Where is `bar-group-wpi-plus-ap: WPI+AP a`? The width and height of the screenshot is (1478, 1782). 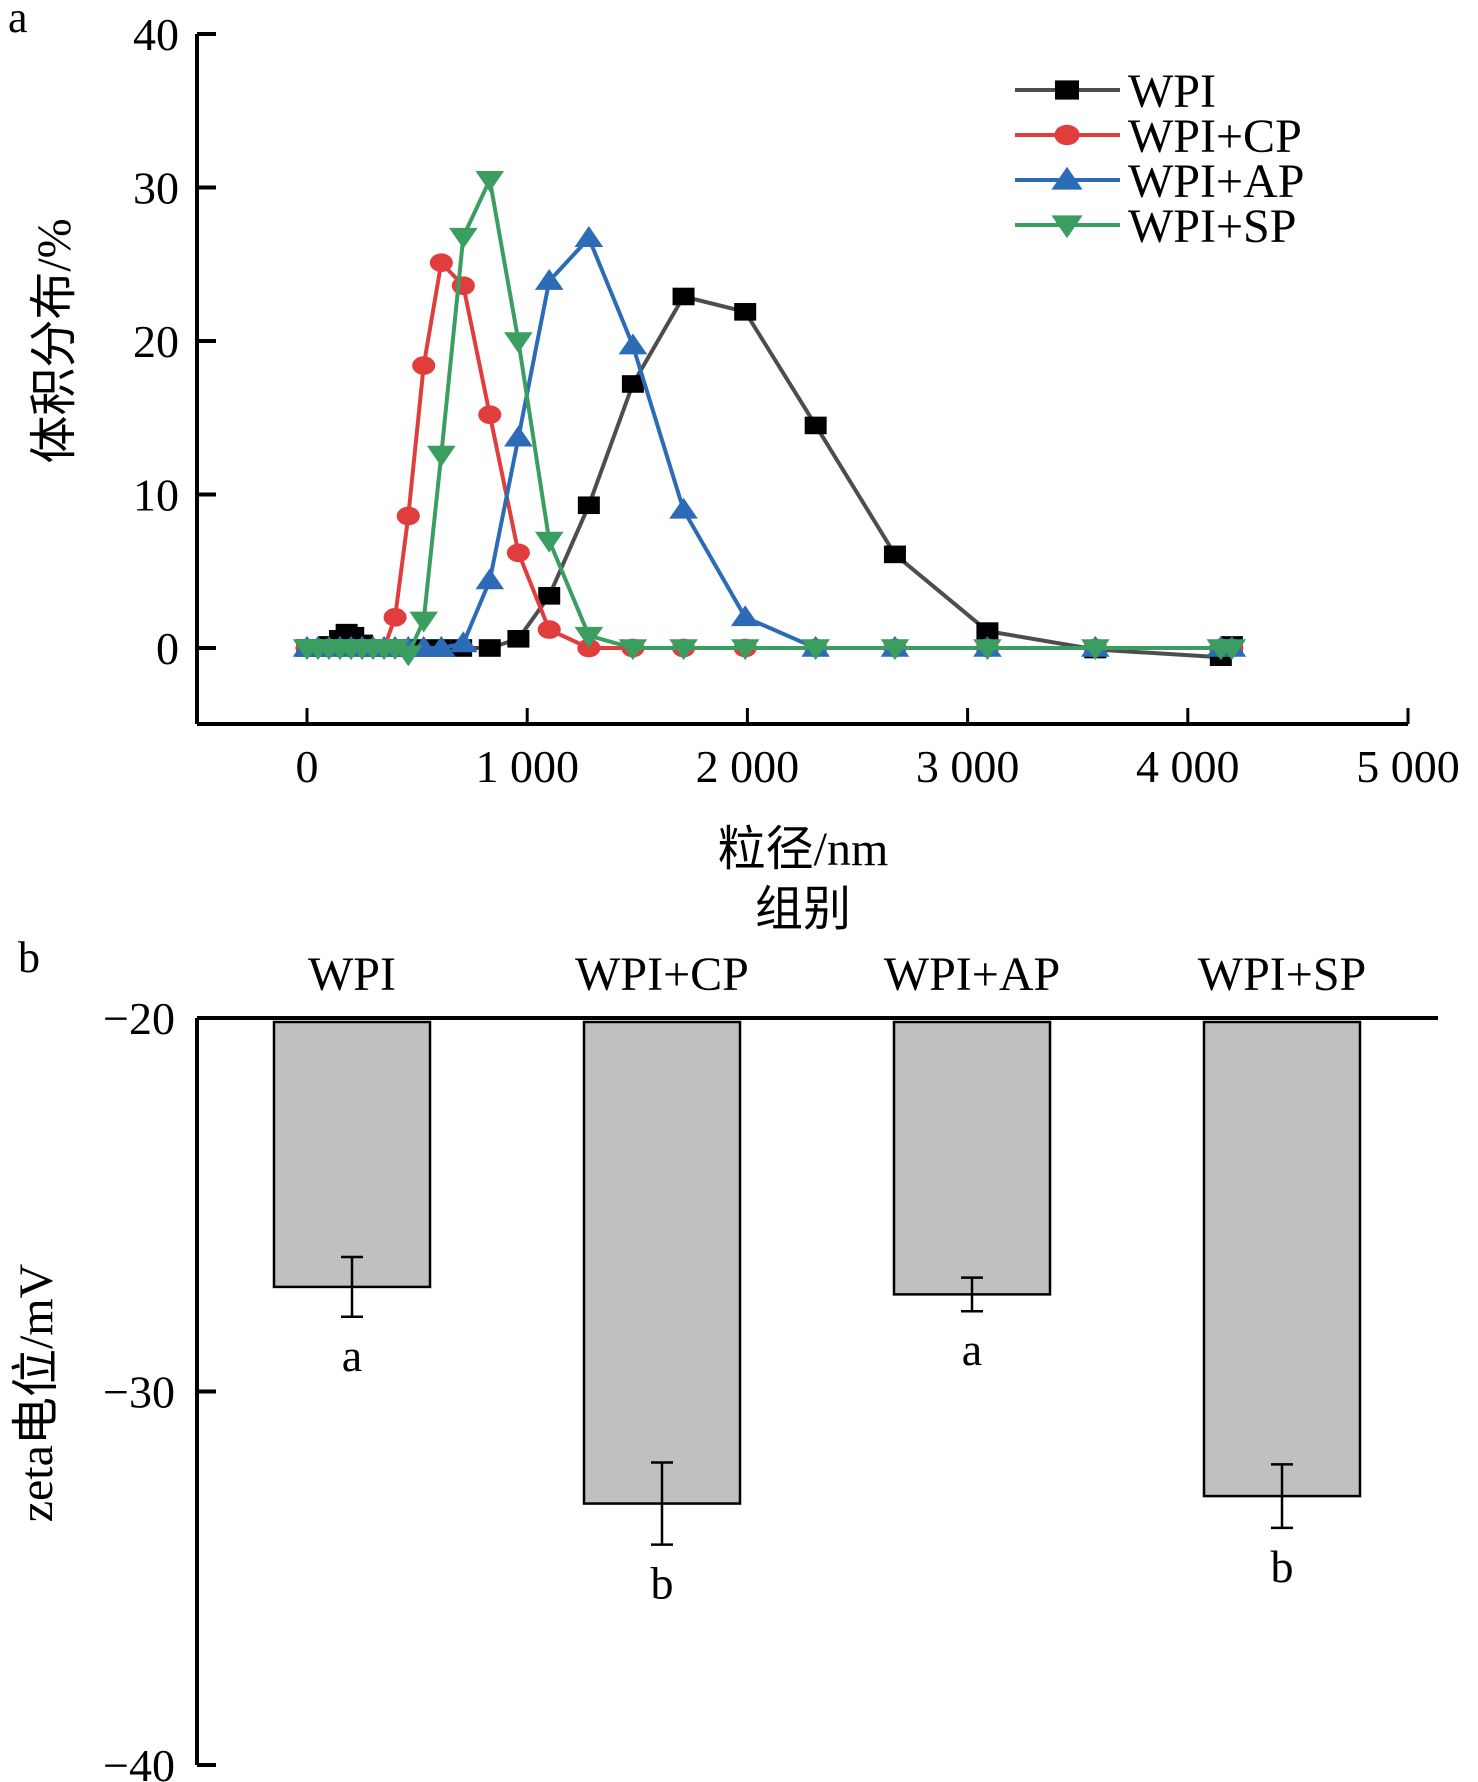 bar-group-wpi-plus-ap: WPI+AP a is located at coordinates (972, 1161).